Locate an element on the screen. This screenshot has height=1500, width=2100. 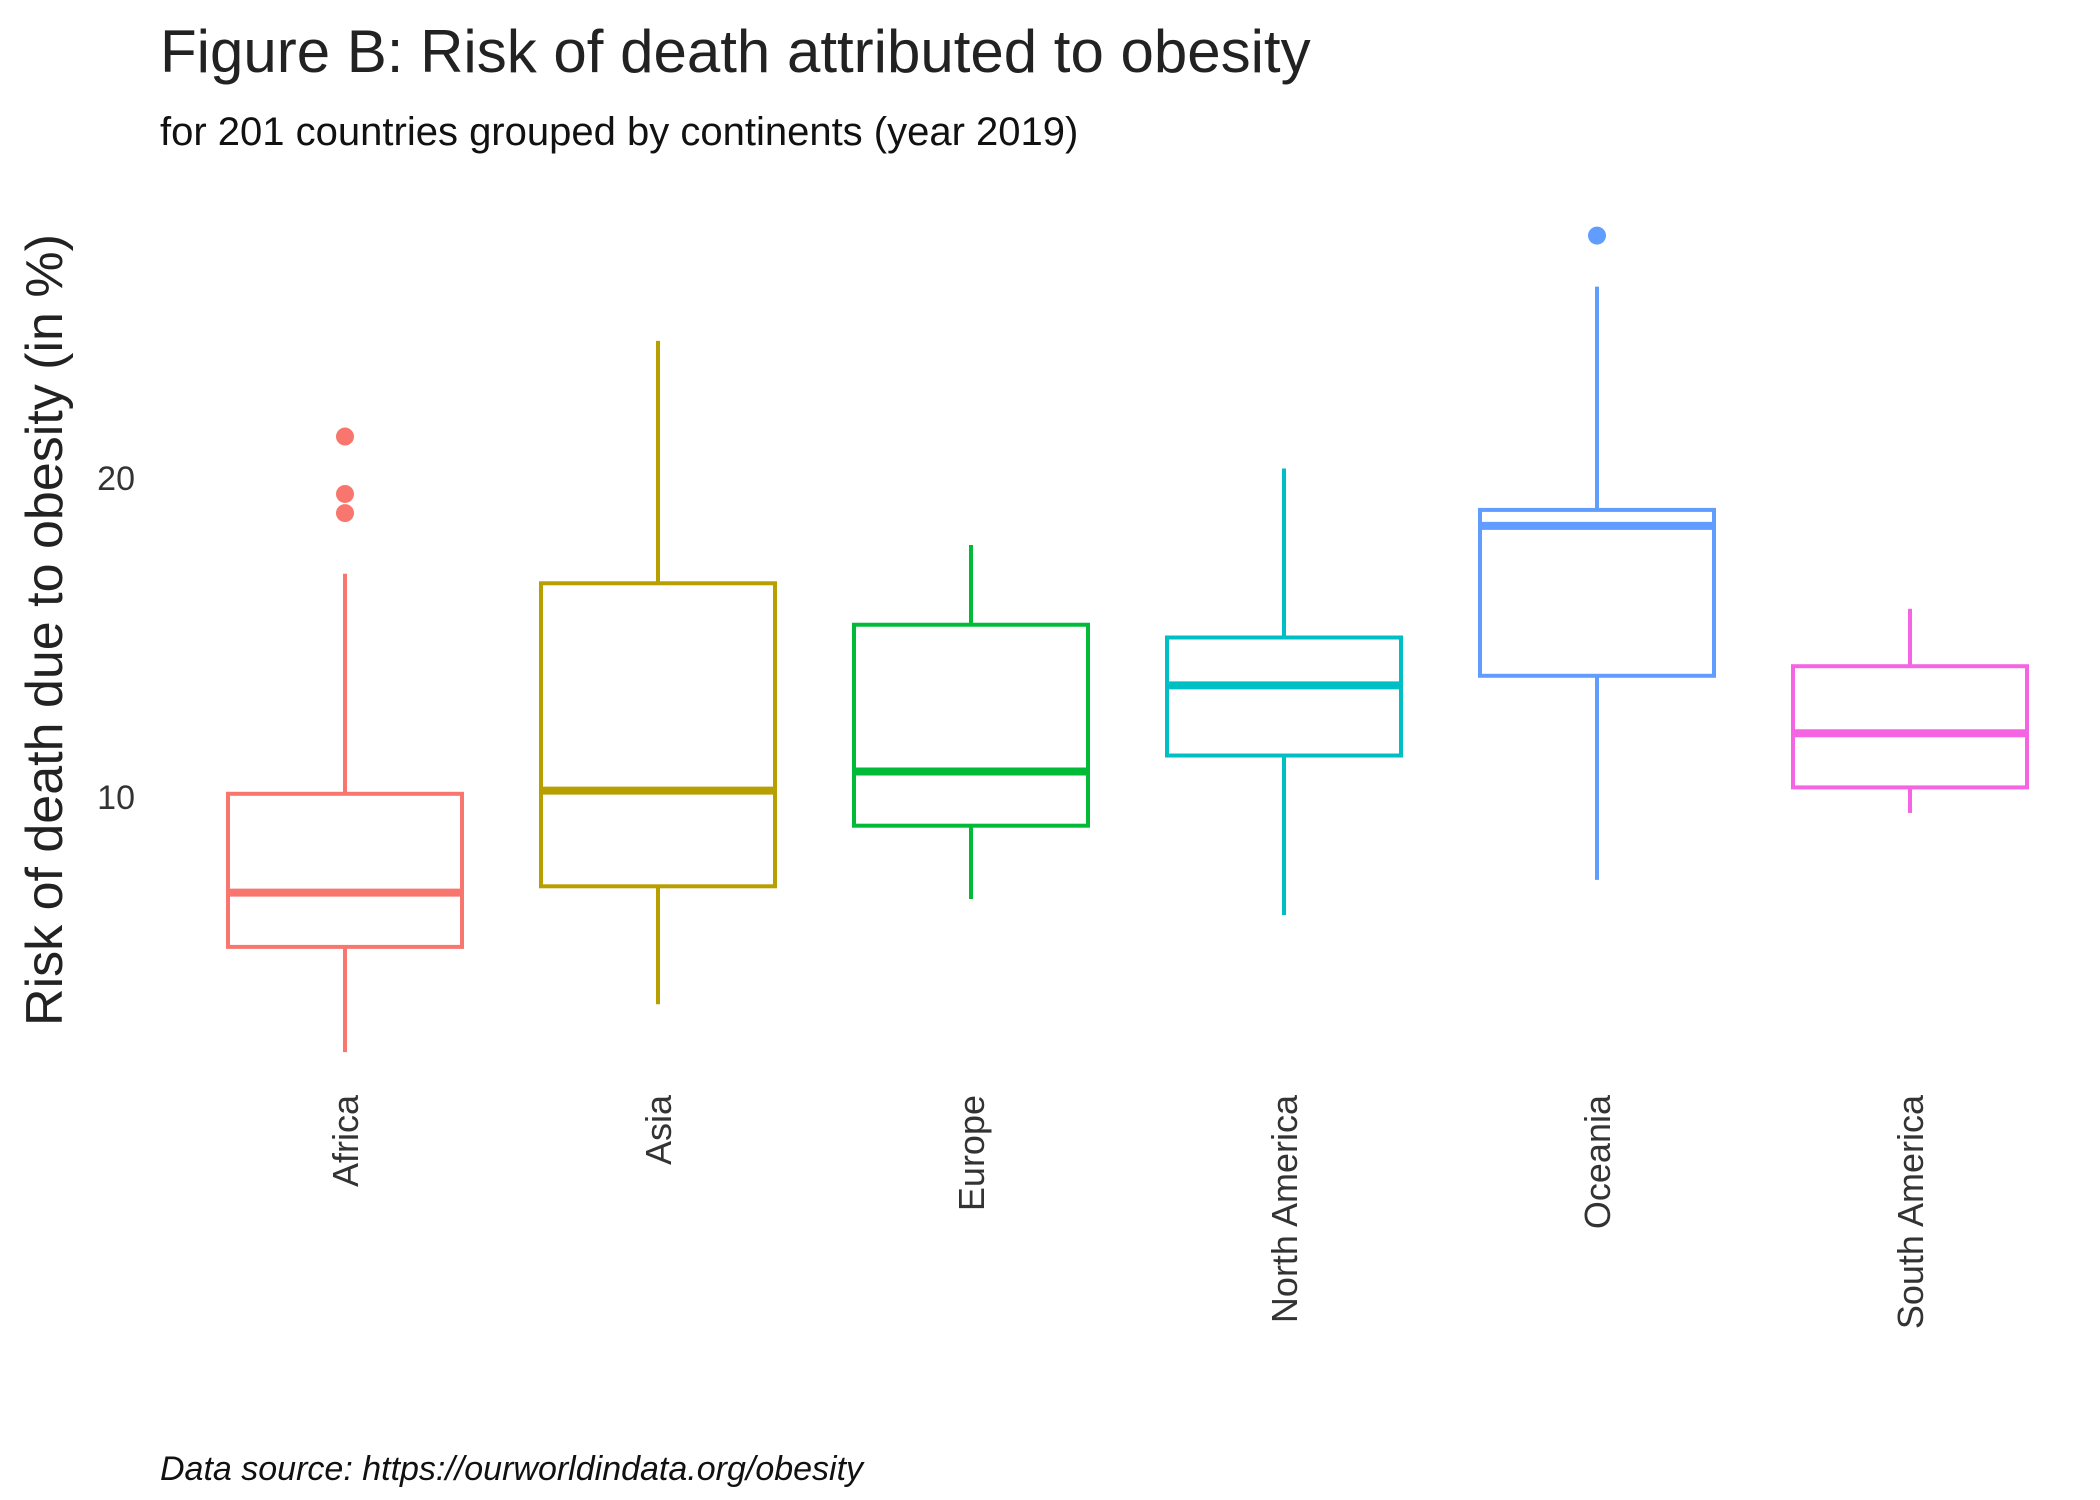
box-europe is located at coordinates (971, 722).